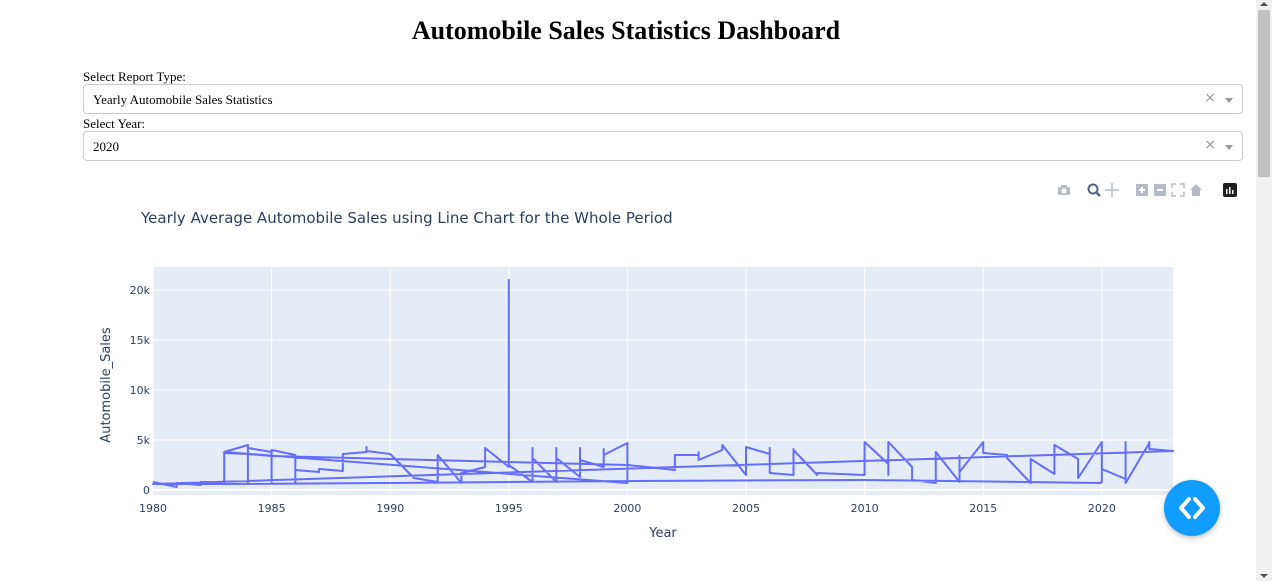 This screenshot has height=581, width=1272. I want to click on reset-axes-icon, so click(1196, 190).